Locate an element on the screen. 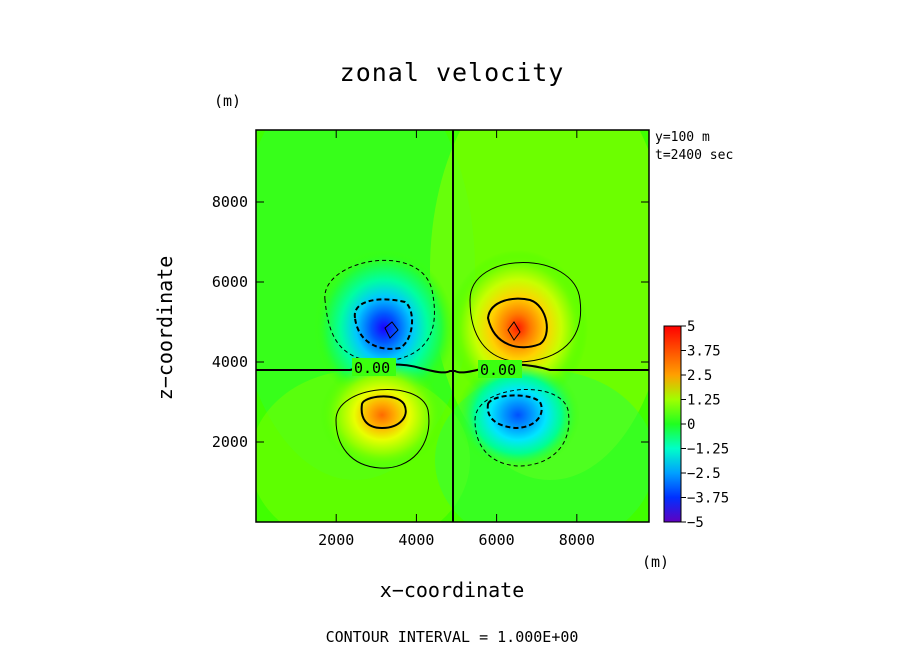  y-axis-unit: (m) is located at coordinates (228, 101).